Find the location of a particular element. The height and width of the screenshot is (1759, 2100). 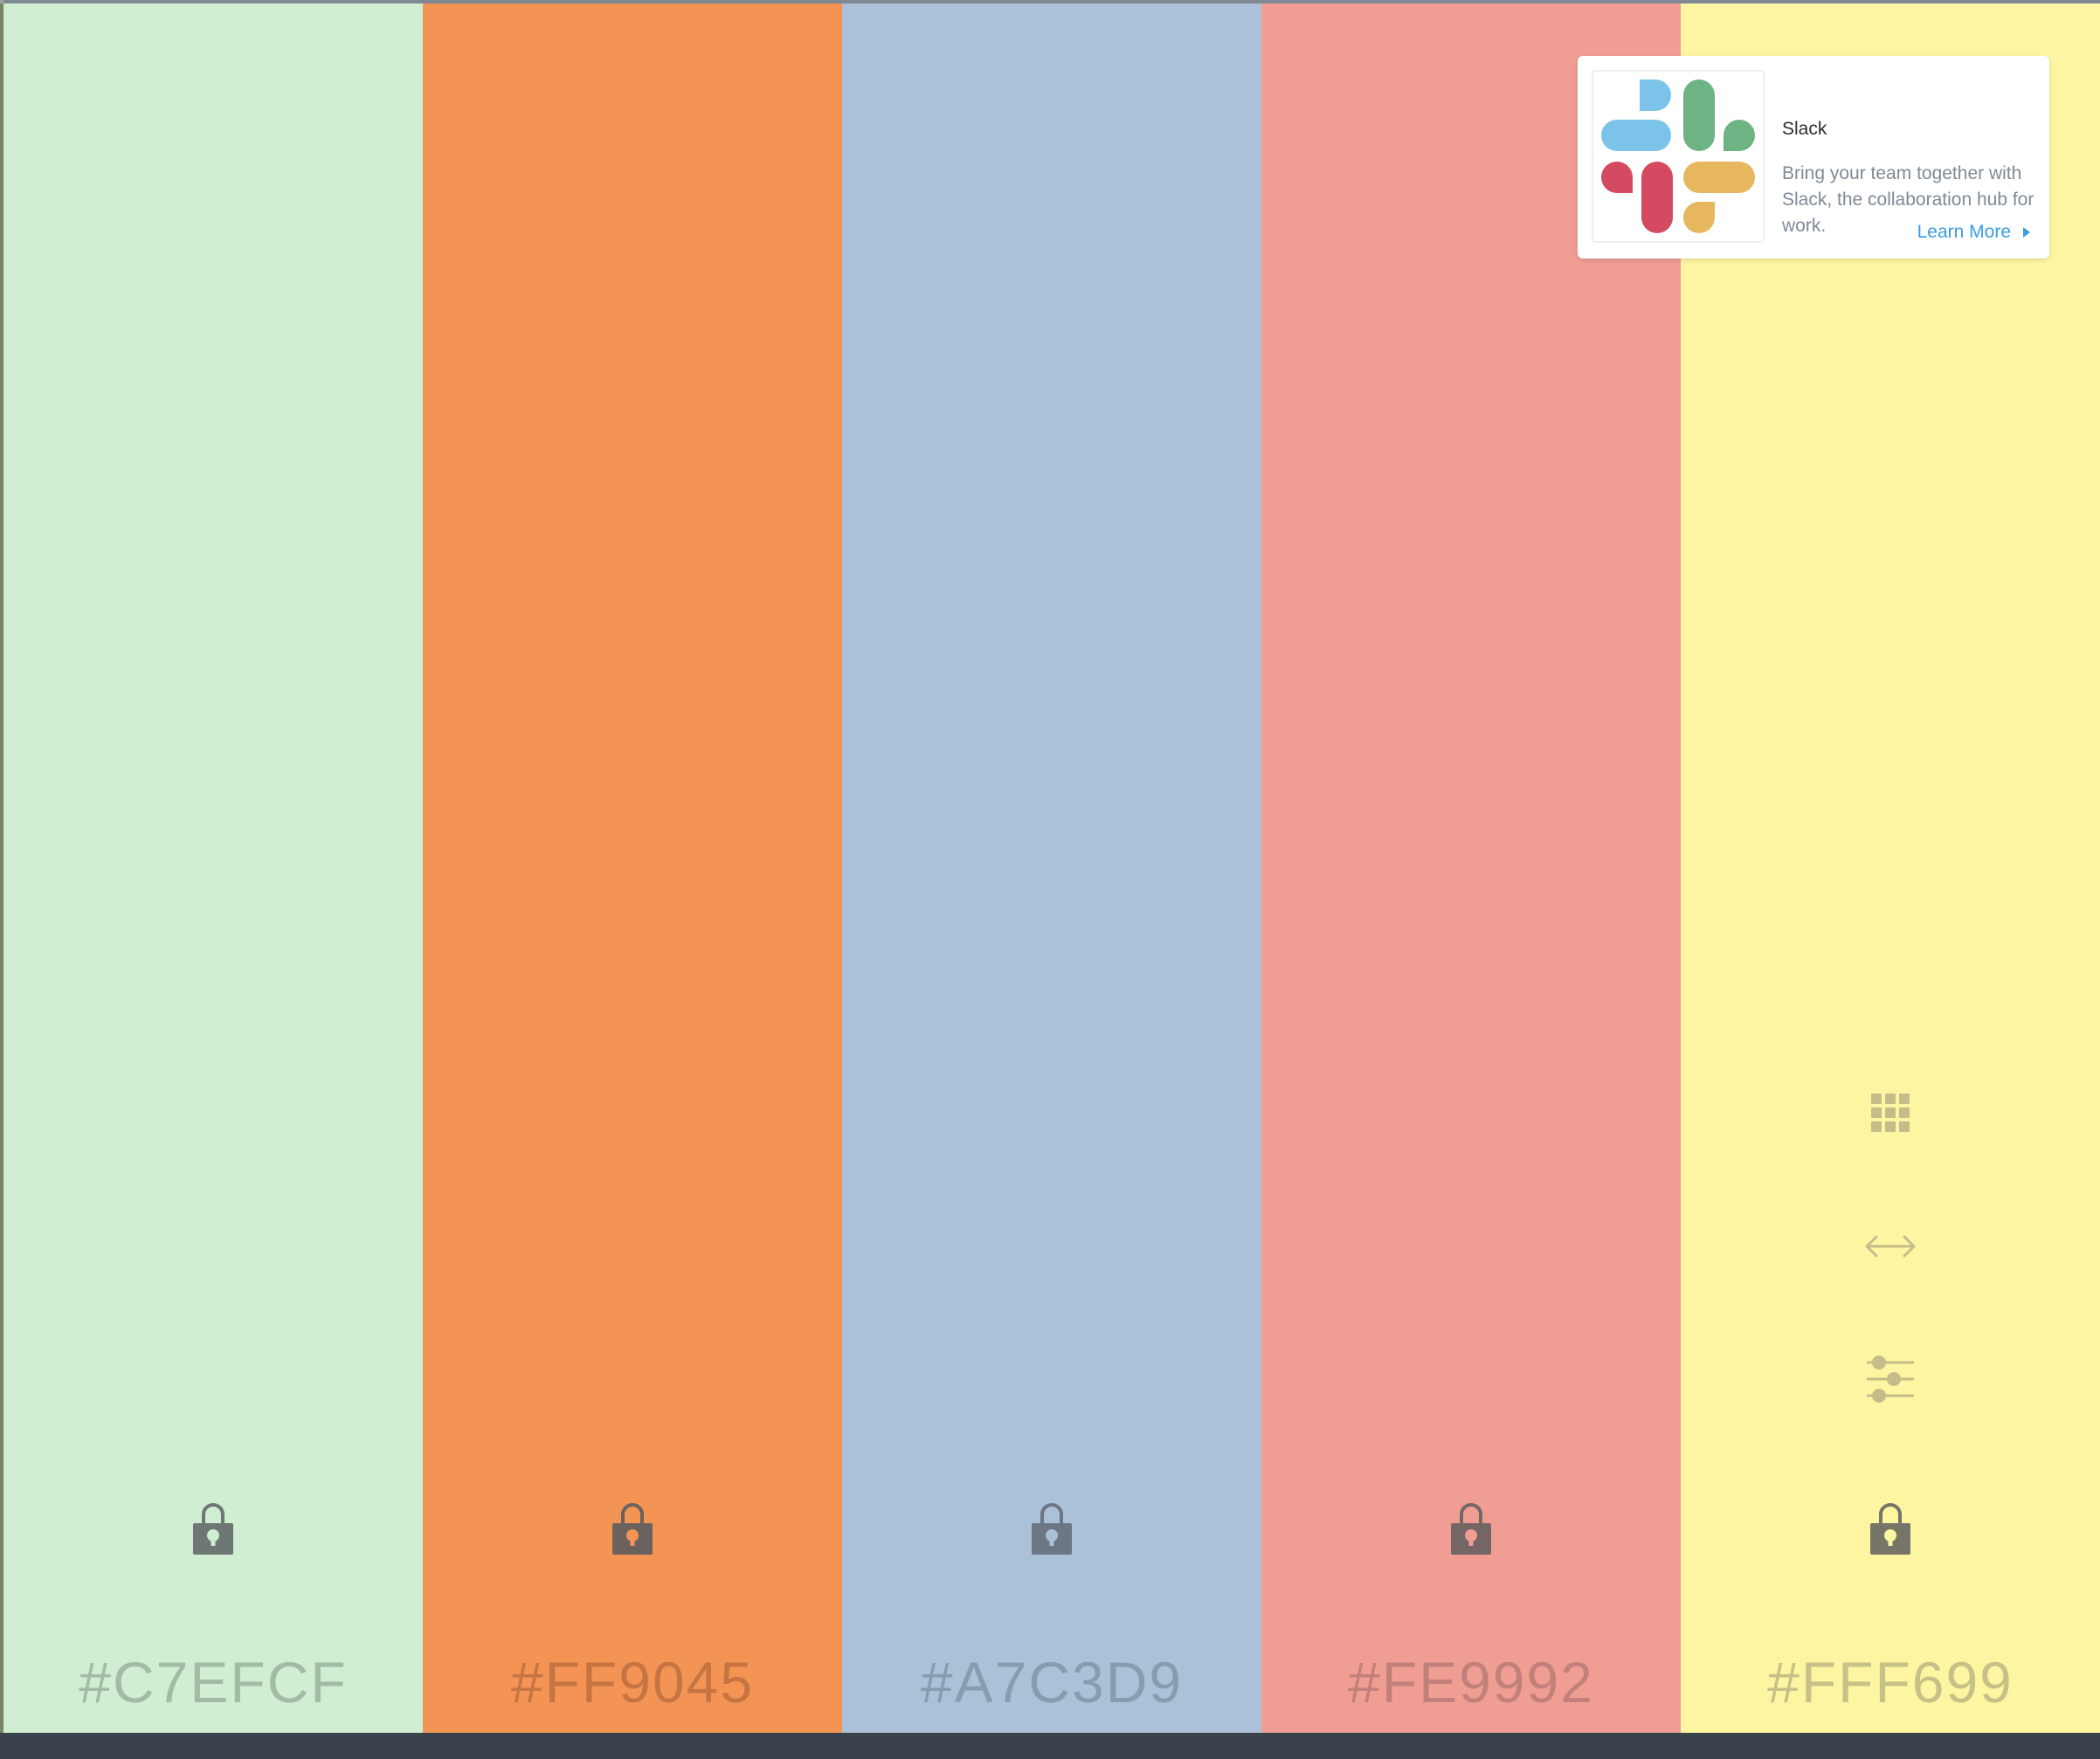

swatch-tools is located at coordinates (1890, 1261).